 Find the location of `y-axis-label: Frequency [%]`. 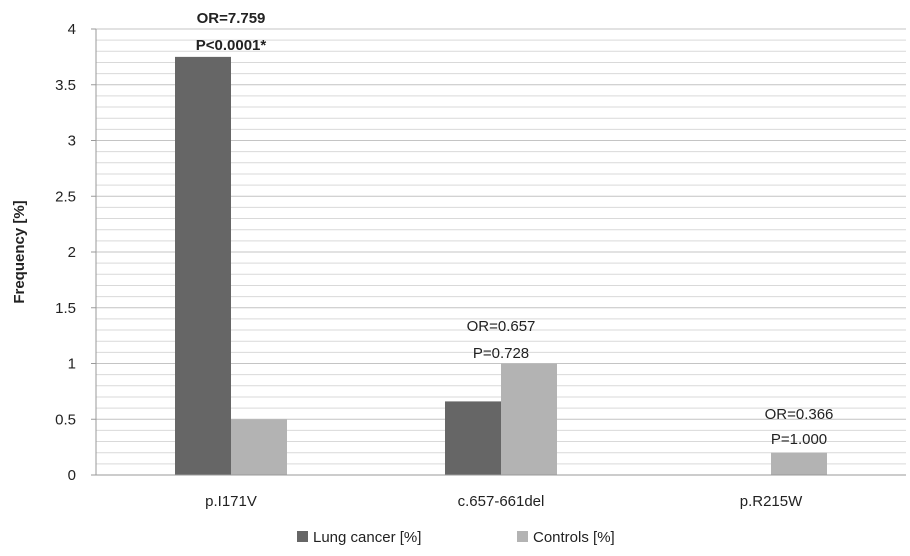

y-axis-label: Frequency [%] is located at coordinates (19, 251).